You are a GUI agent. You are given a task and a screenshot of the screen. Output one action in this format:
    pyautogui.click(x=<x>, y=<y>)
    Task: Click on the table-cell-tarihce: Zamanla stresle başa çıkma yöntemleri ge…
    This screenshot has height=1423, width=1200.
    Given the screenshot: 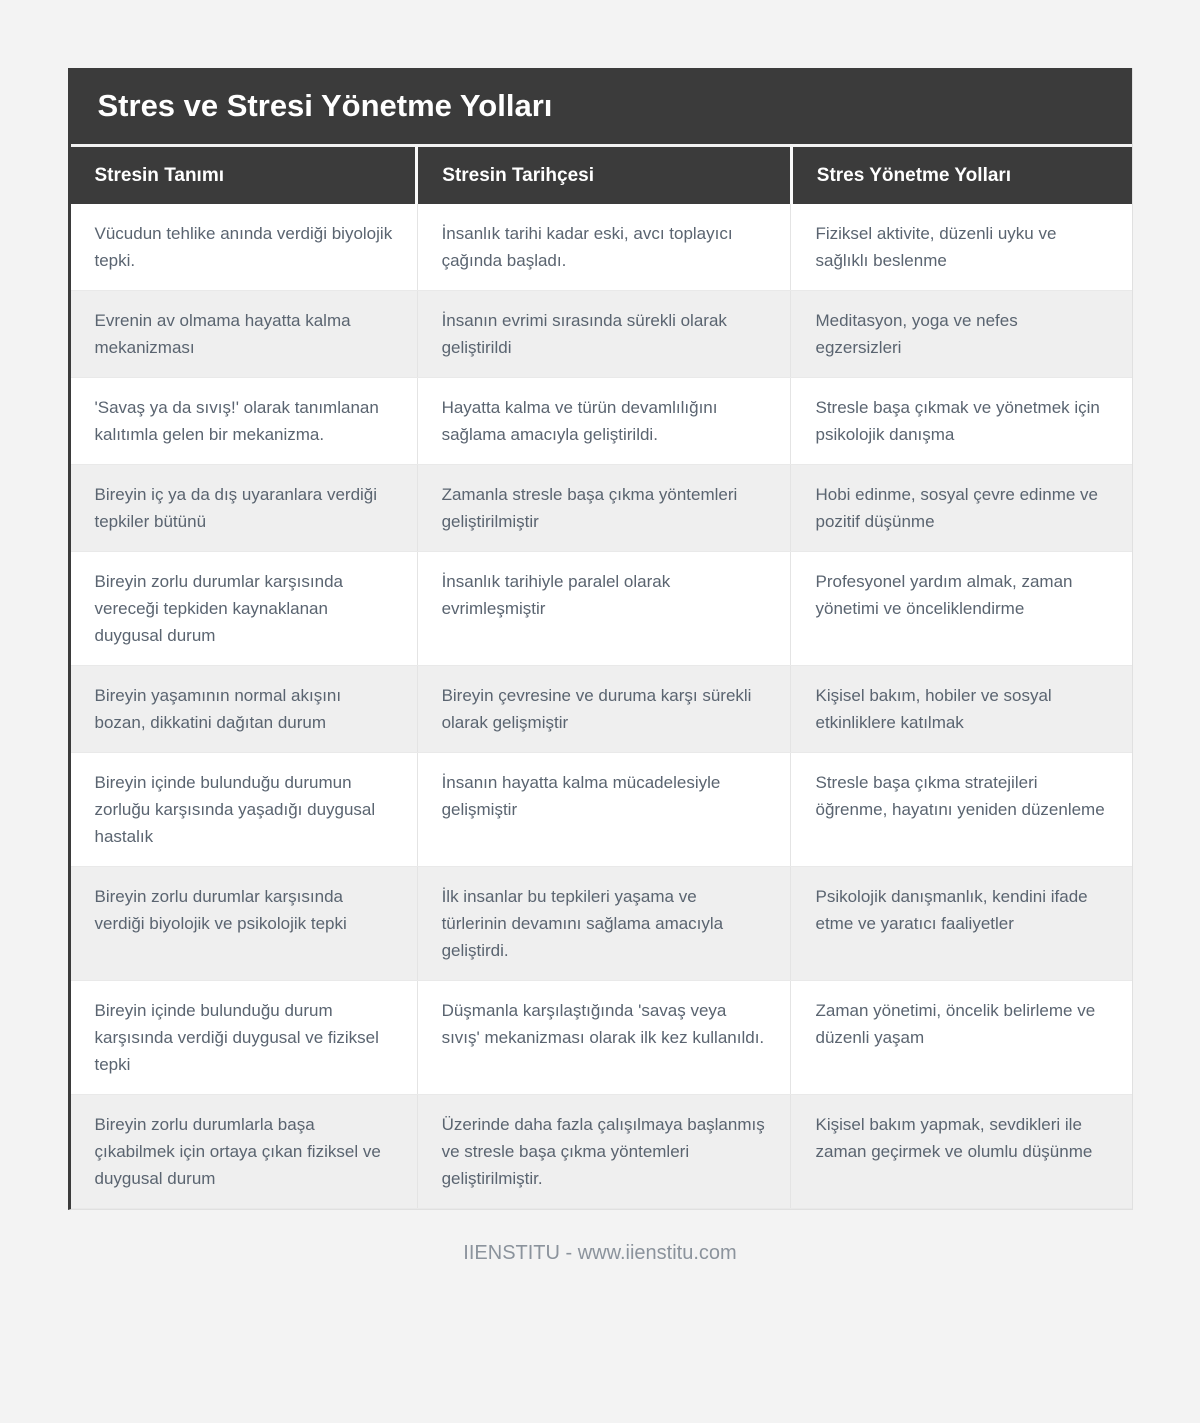 What is the action you would take?
    pyautogui.click(x=603, y=508)
    